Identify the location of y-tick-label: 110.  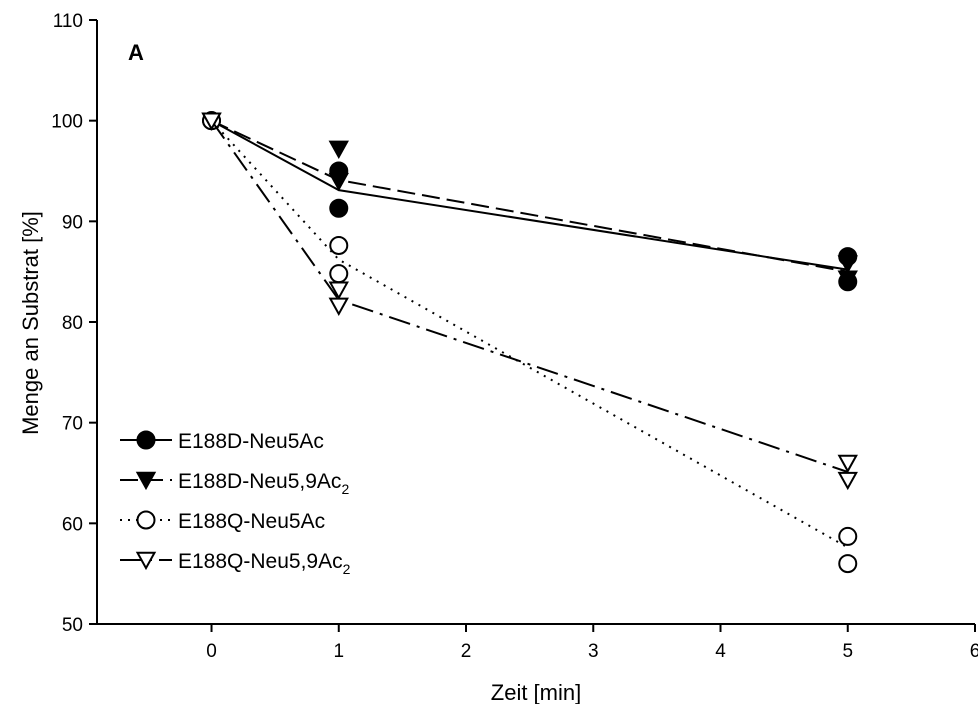
(68, 21).